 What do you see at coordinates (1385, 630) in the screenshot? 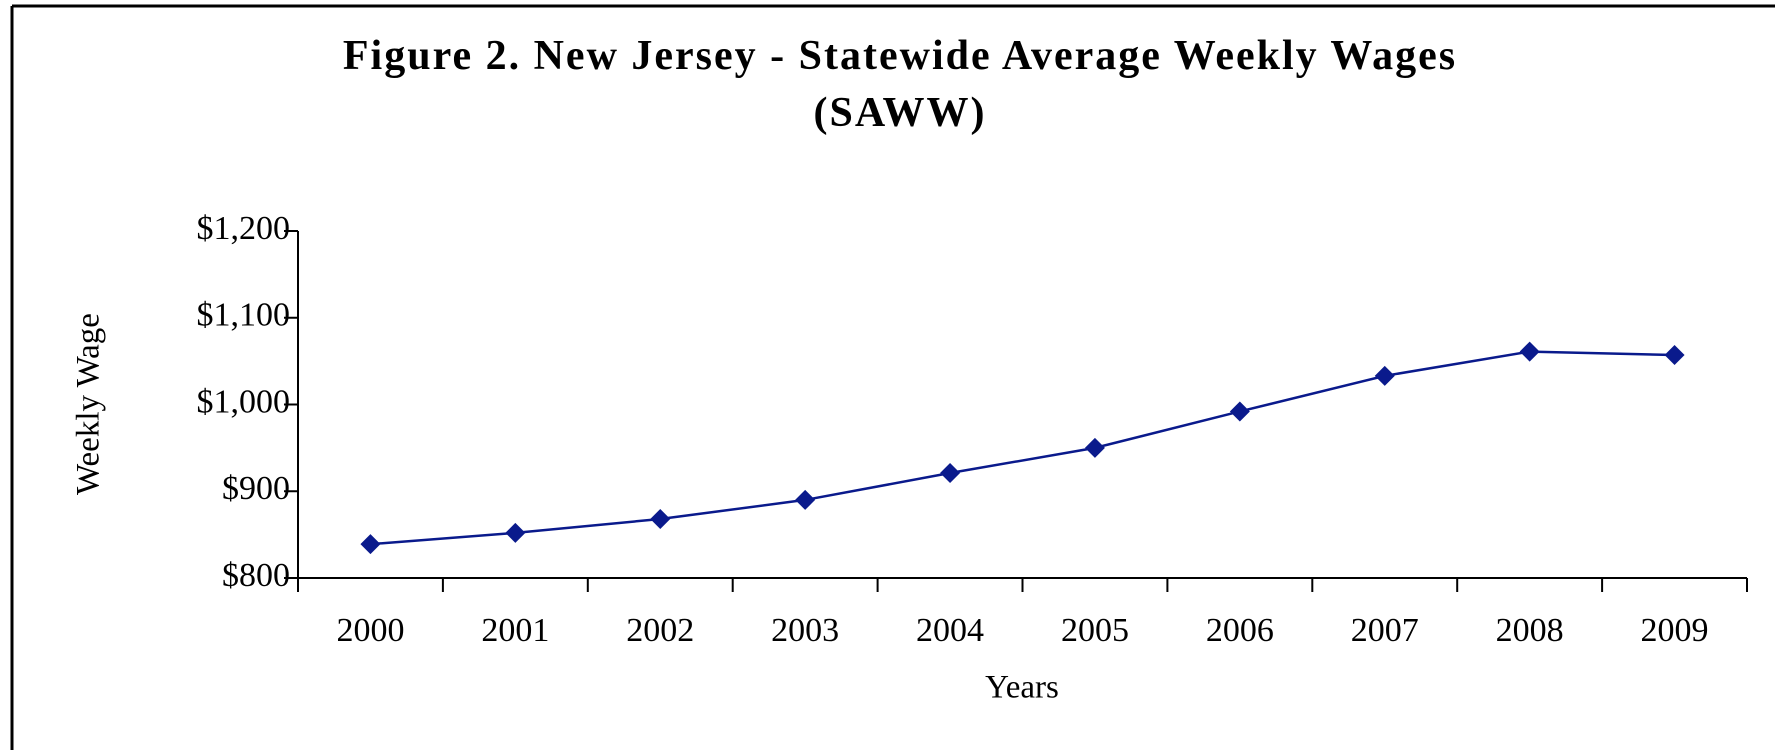
I see `x-tick-label: 2007` at bounding box center [1385, 630].